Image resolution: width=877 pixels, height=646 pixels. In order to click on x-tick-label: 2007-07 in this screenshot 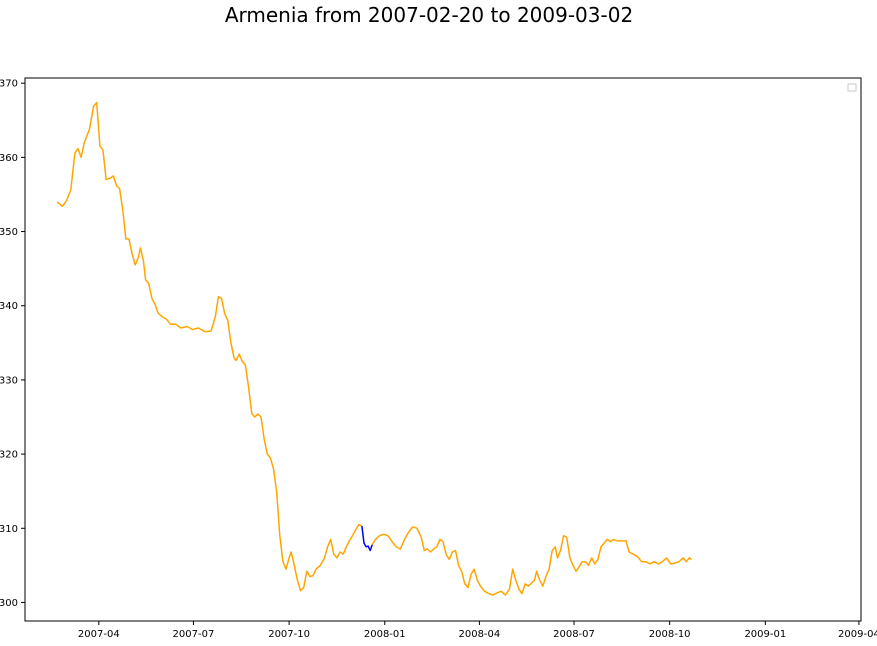, I will do `click(194, 634)`.